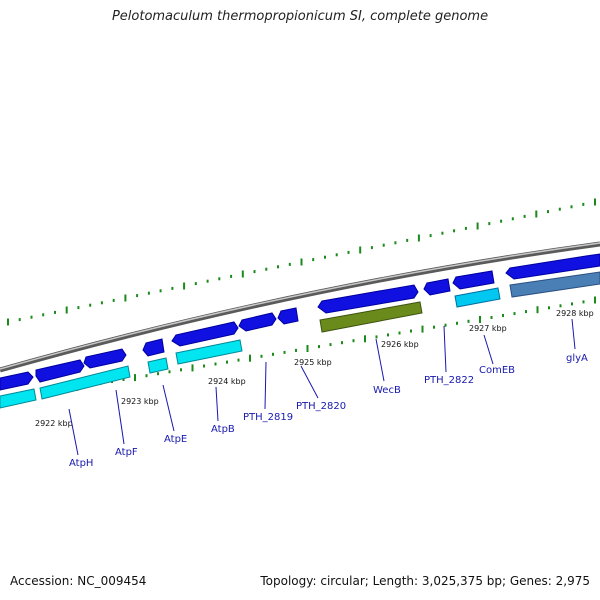 The image size is (600, 600). Describe the element at coordinates (223, 429) in the screenshot. I see `gene-label-atpb: AtpB` at that location.